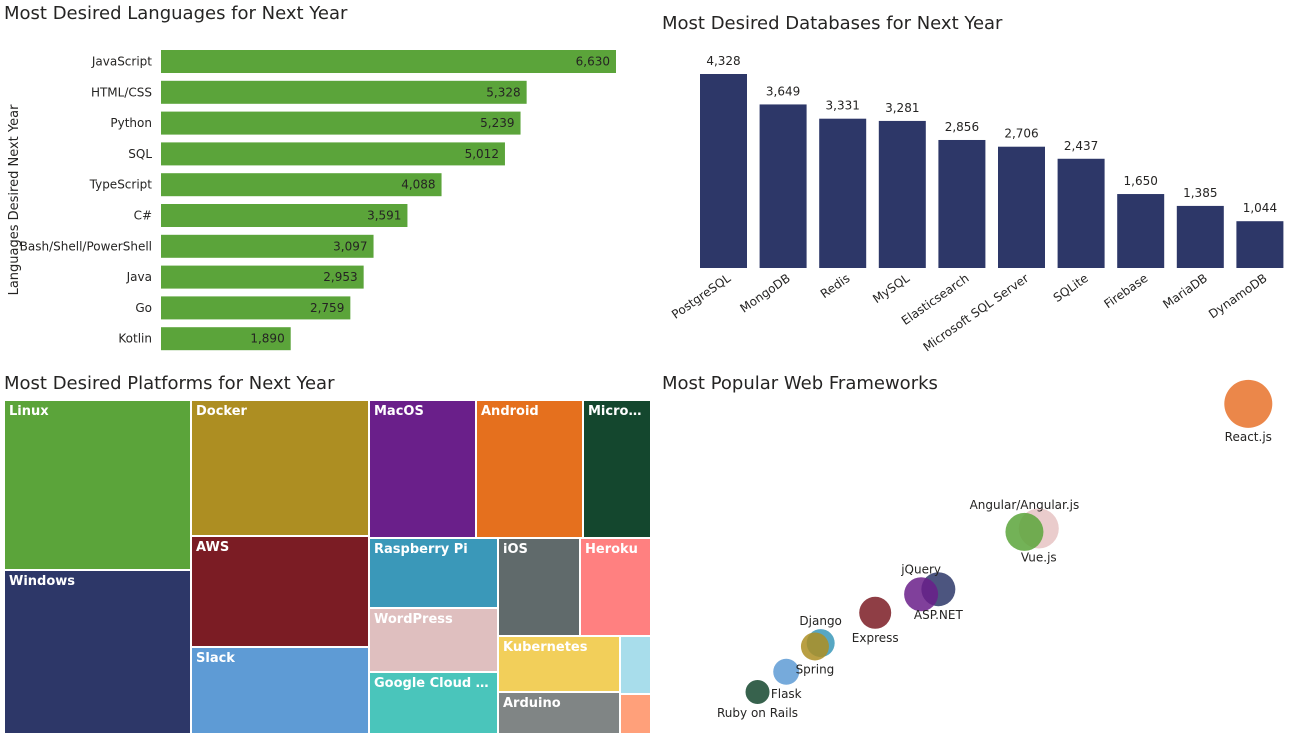  I want to click on treemap-tile-label: Linux, so click(29, 411).